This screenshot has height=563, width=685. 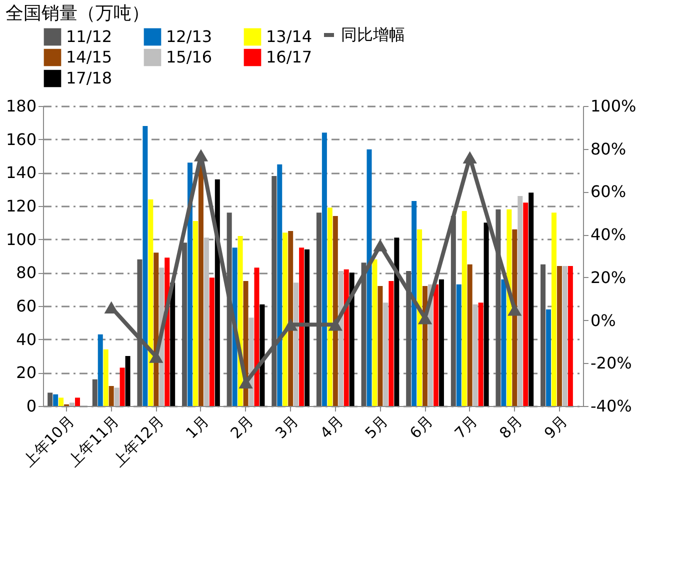 I want to click on legend-label: 12/13, so click(x=189, y=36).